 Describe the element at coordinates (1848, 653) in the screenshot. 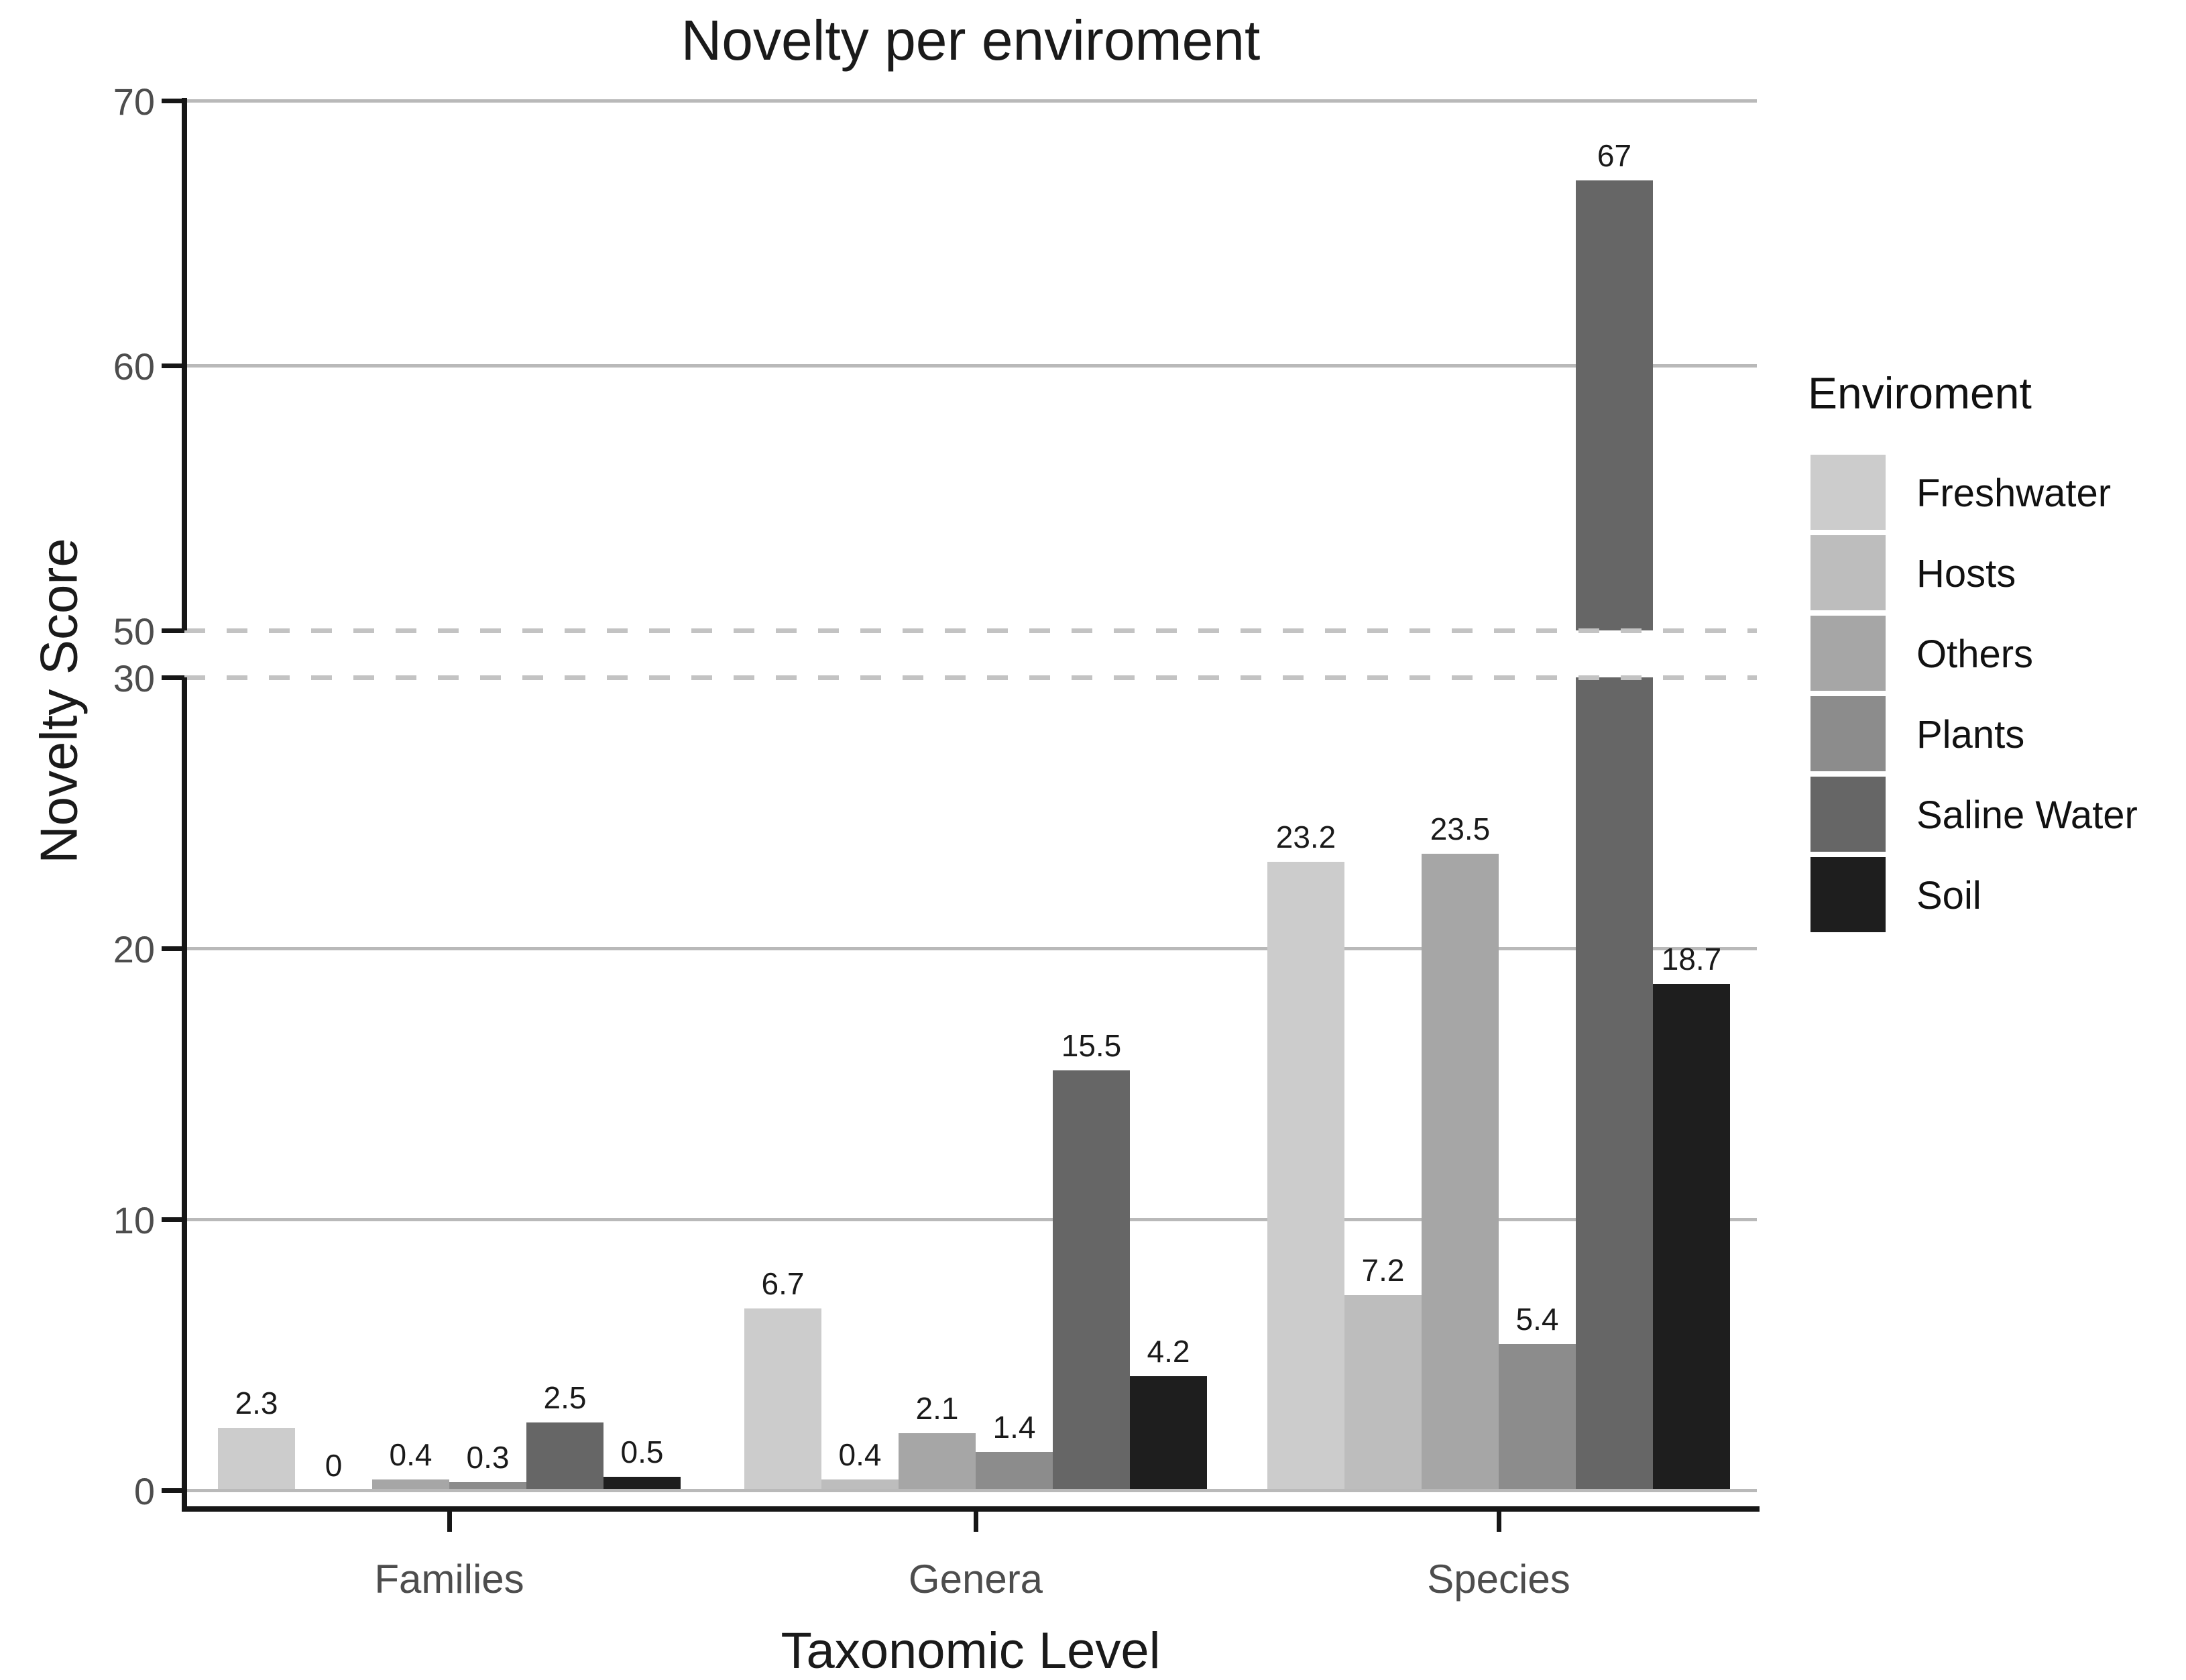

I see `legend-swatch-others` at that location.